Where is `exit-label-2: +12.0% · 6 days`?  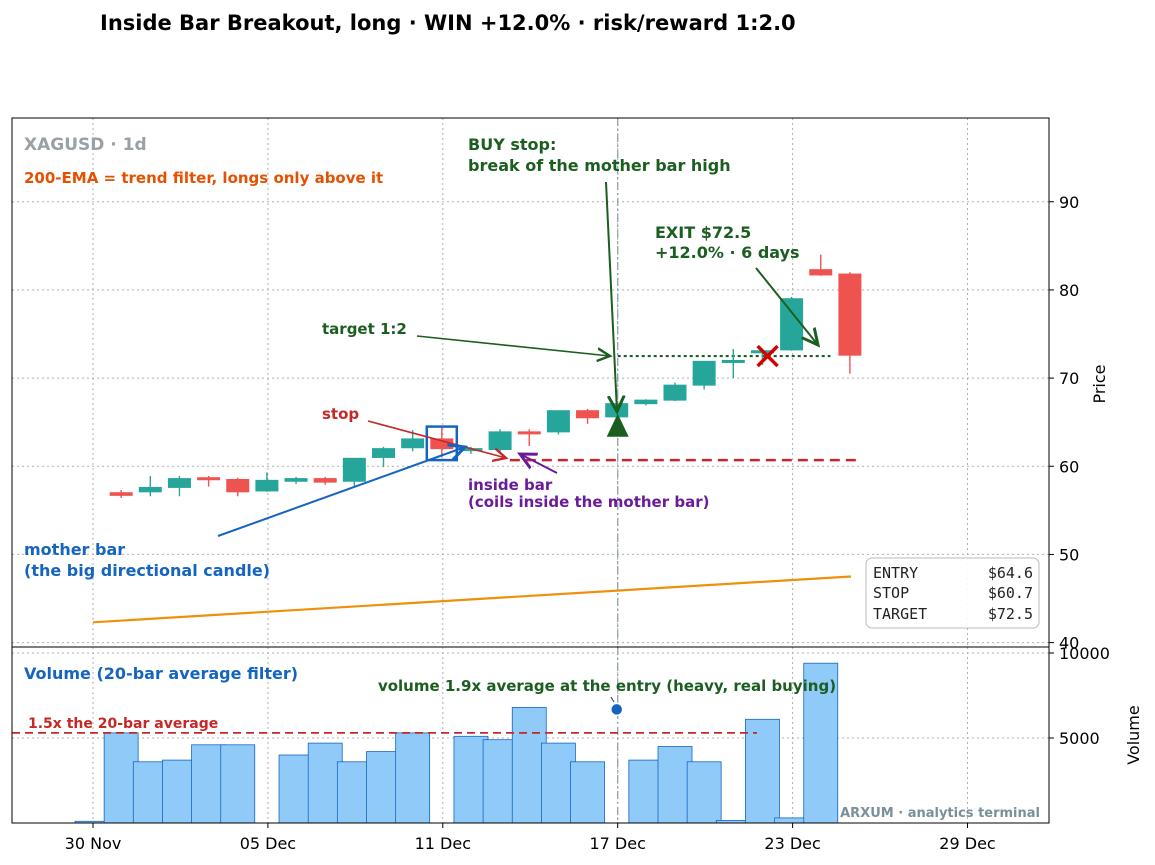 exit-label-2: +12.0% · 6 days is located at coordinates (727, 252).